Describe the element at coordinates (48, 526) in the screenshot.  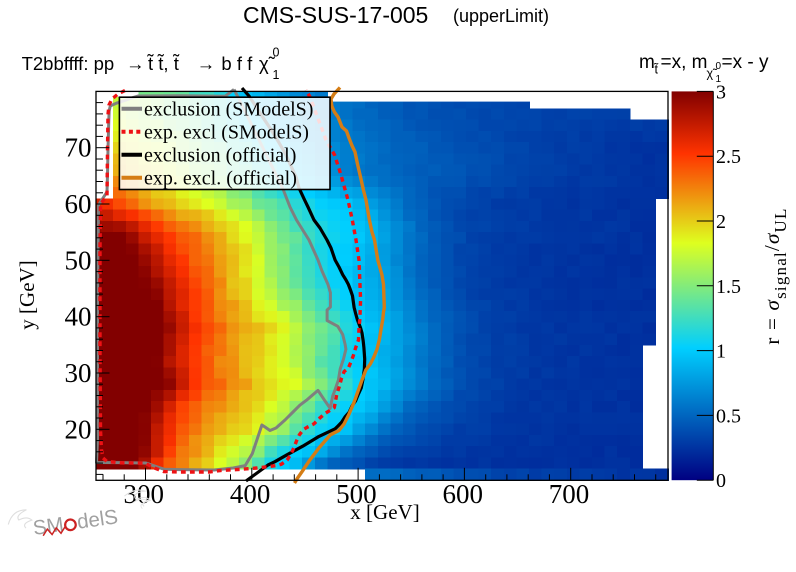
I see `svg-text: SM` at that location.